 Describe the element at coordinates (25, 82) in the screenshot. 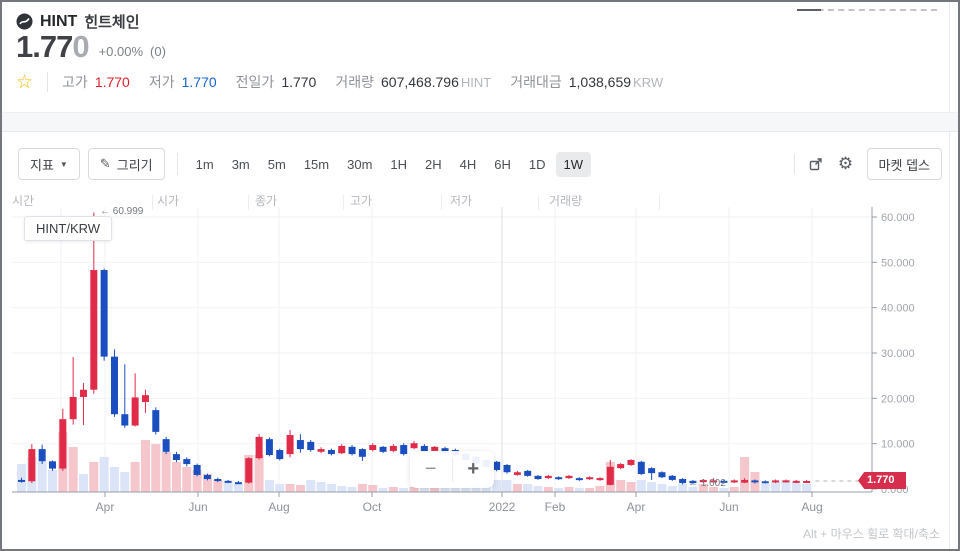

I see `favorite-star-icon: ☆` at that location.